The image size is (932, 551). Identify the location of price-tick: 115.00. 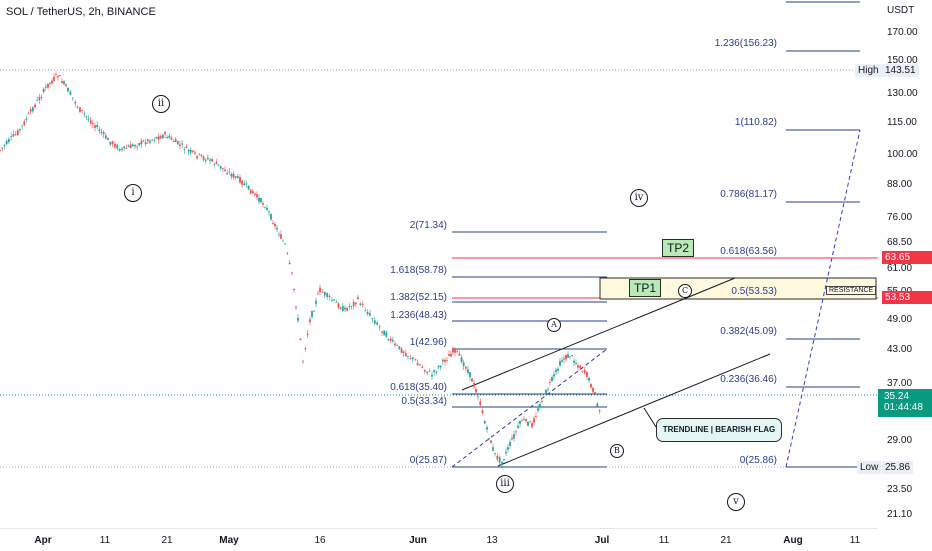
(902, 122).